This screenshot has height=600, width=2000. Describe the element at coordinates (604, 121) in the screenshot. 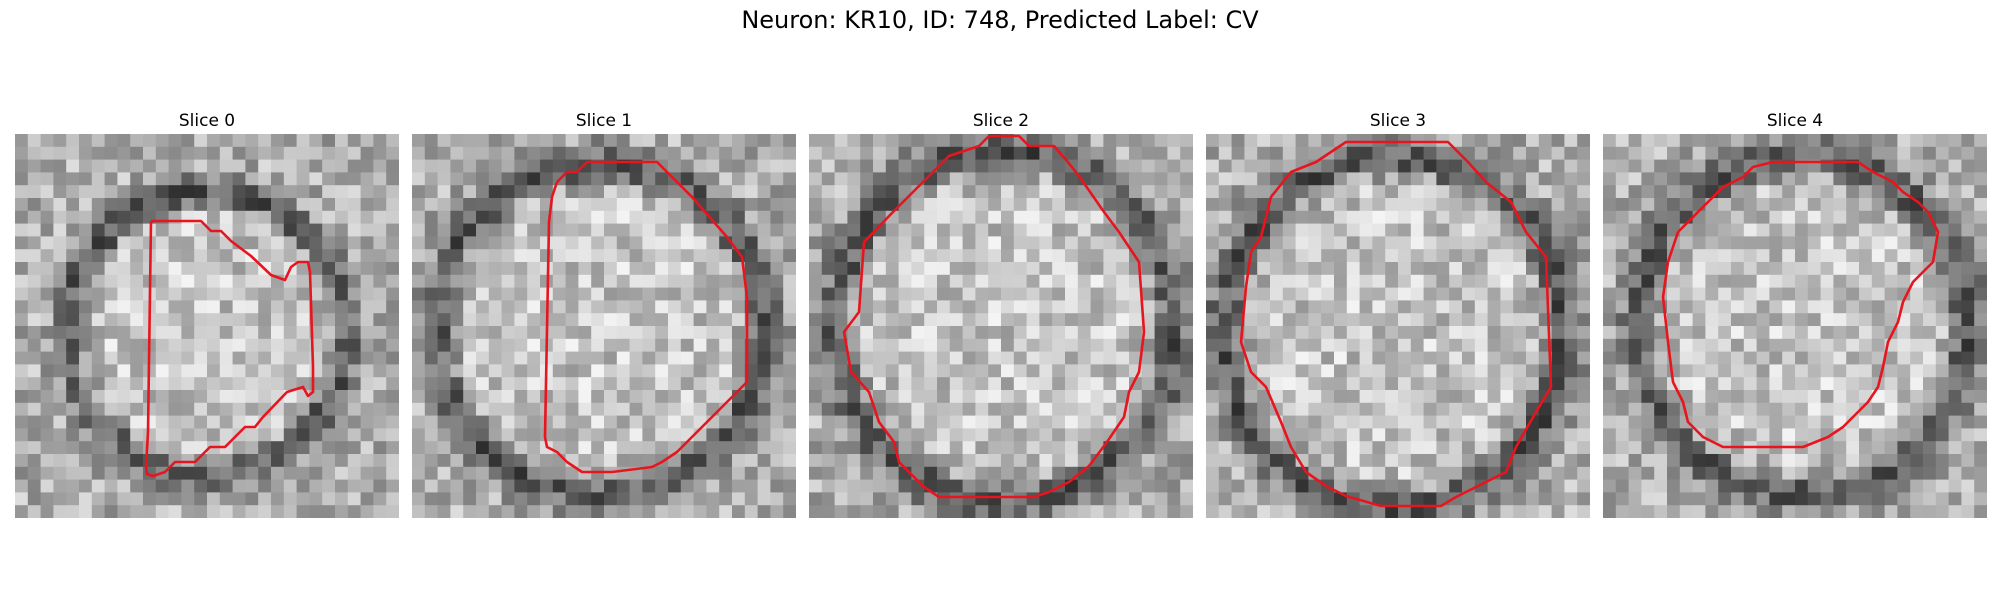

I see `slice-title-1: Slice 1` at that location.